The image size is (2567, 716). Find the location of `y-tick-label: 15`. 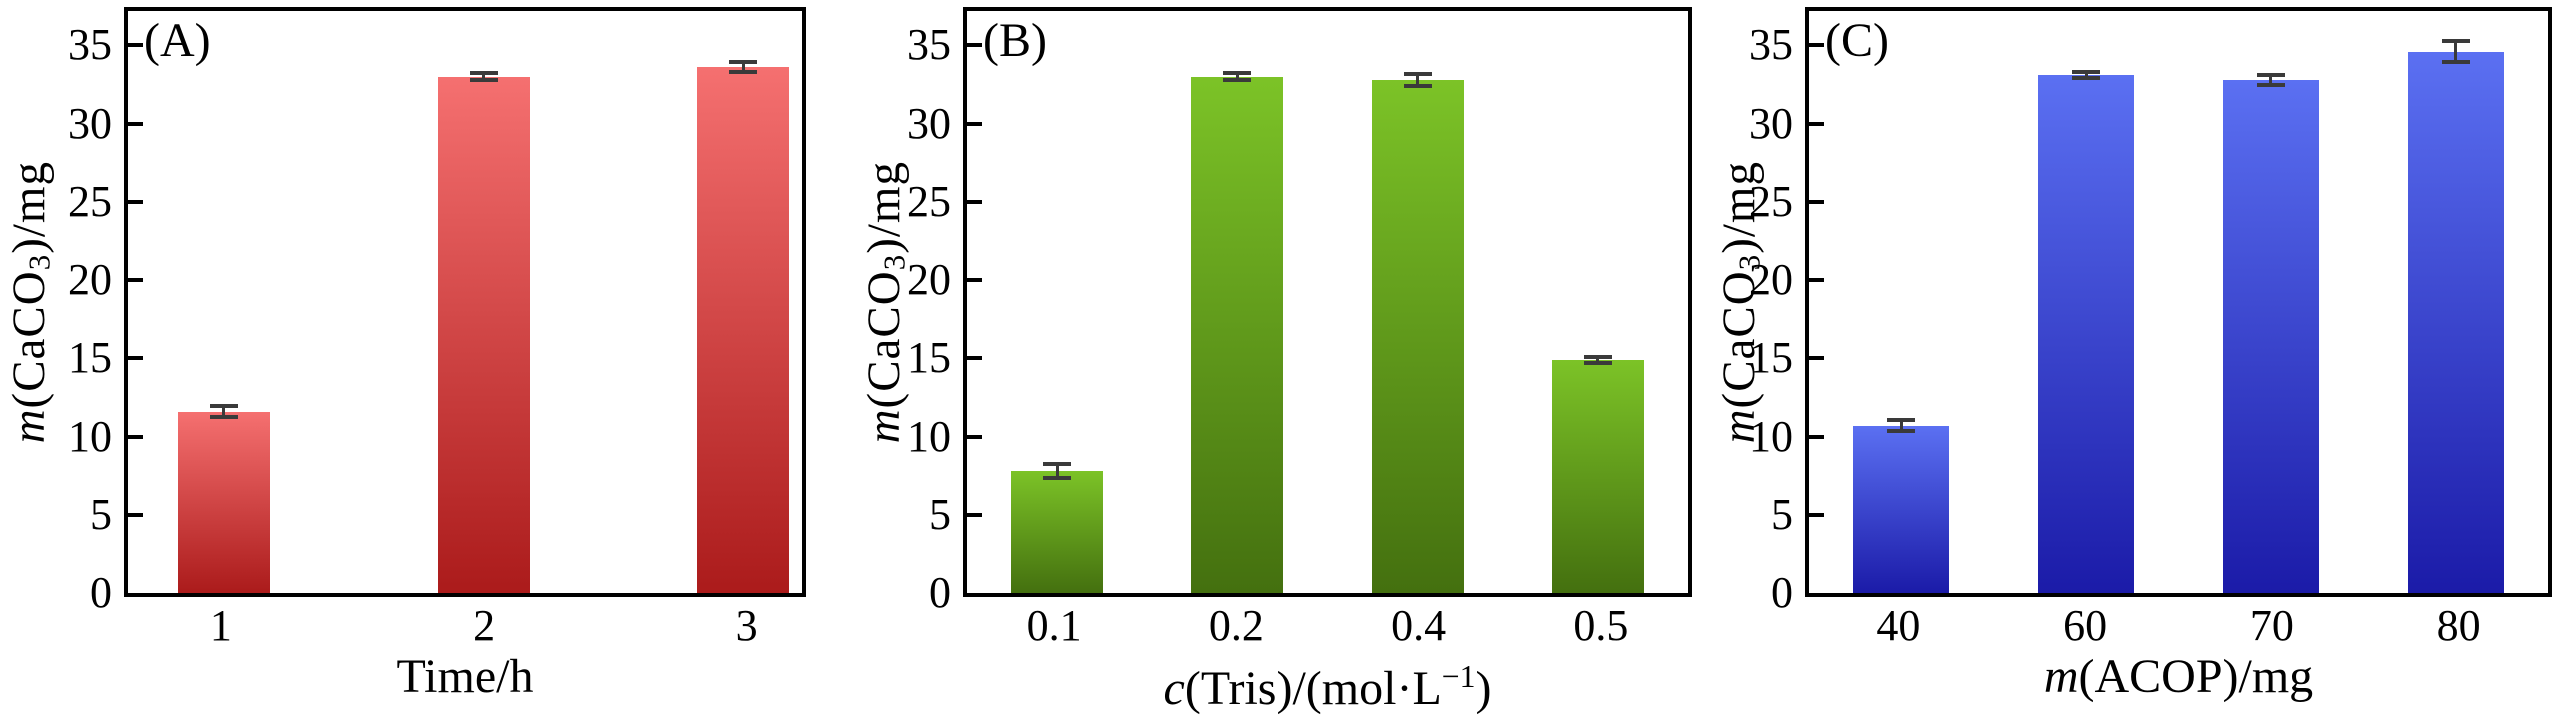

y-tick-label: 15 is located at coordinates (90, 358).